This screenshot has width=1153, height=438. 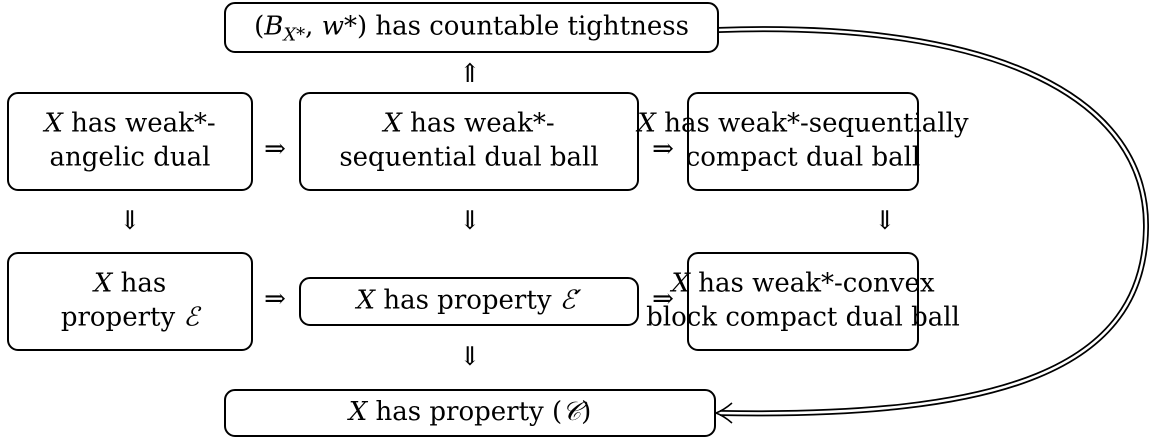 I want to click on node-label: property ℰ, so click(x=131, y=318).